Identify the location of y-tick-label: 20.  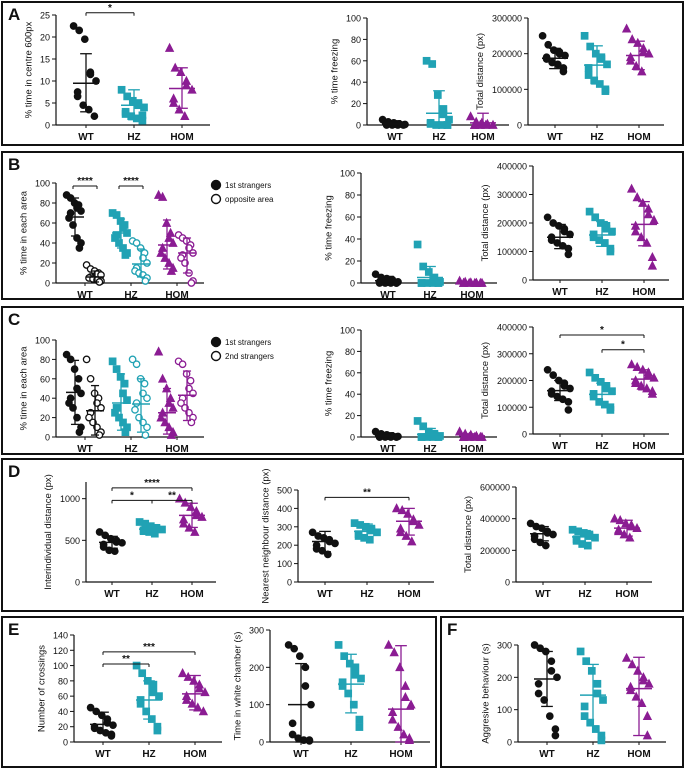
(45, 38).